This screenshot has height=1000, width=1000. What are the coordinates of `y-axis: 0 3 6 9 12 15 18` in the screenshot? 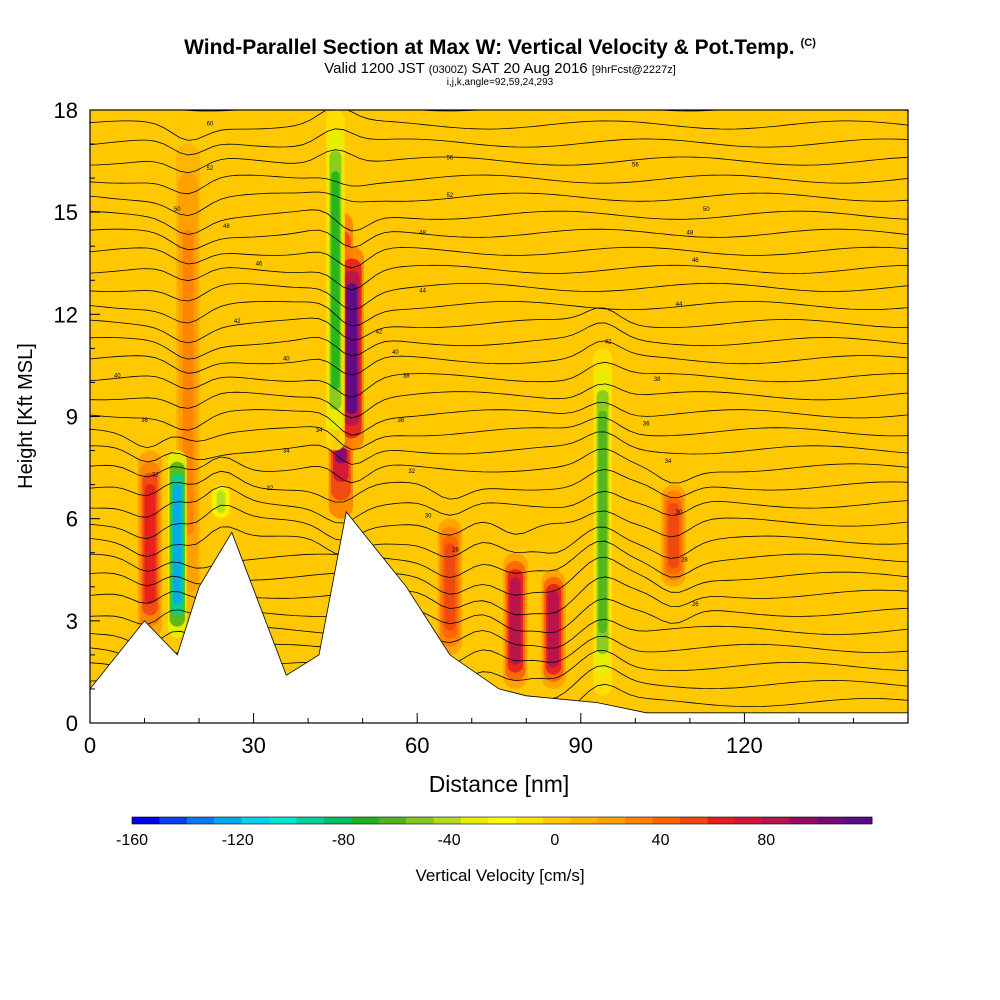 It's located at (77, 417).